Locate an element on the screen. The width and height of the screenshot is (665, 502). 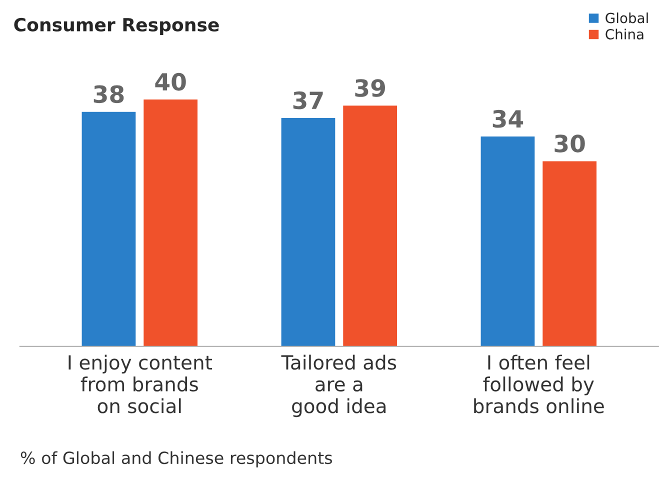
data-label: 37 is located at coordinates (308, 100).